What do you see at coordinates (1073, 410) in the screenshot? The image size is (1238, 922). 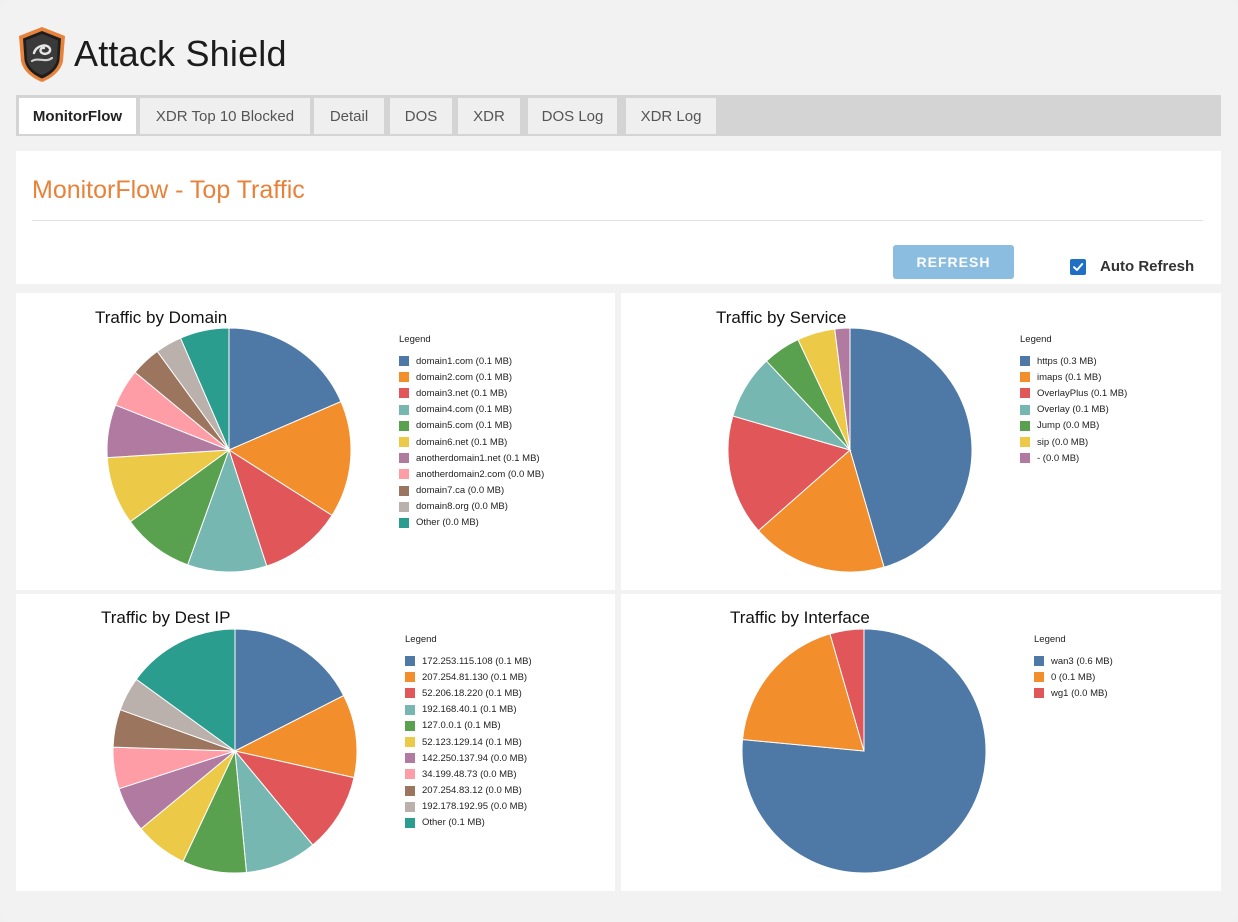 I see `legend-label: Overlay (0.1 MB)` at bounding box center [1073, 410].